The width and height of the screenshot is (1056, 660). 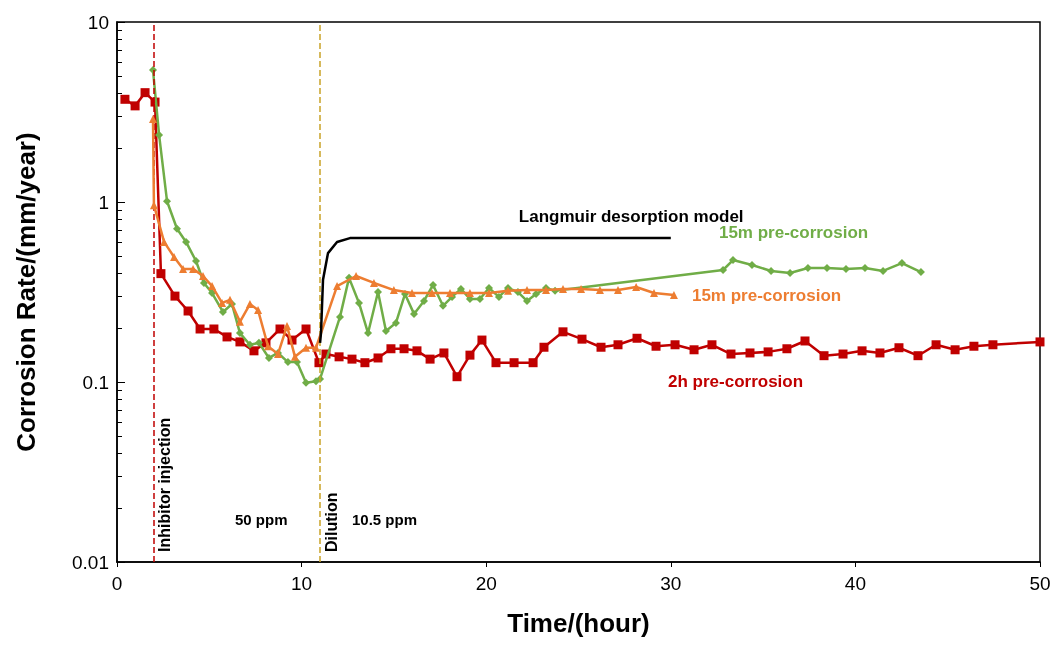 What do you see at coordinates (261, 519) in the screenshot?
I see `annotation: 50 ppm` at bounding box center [261, 519].